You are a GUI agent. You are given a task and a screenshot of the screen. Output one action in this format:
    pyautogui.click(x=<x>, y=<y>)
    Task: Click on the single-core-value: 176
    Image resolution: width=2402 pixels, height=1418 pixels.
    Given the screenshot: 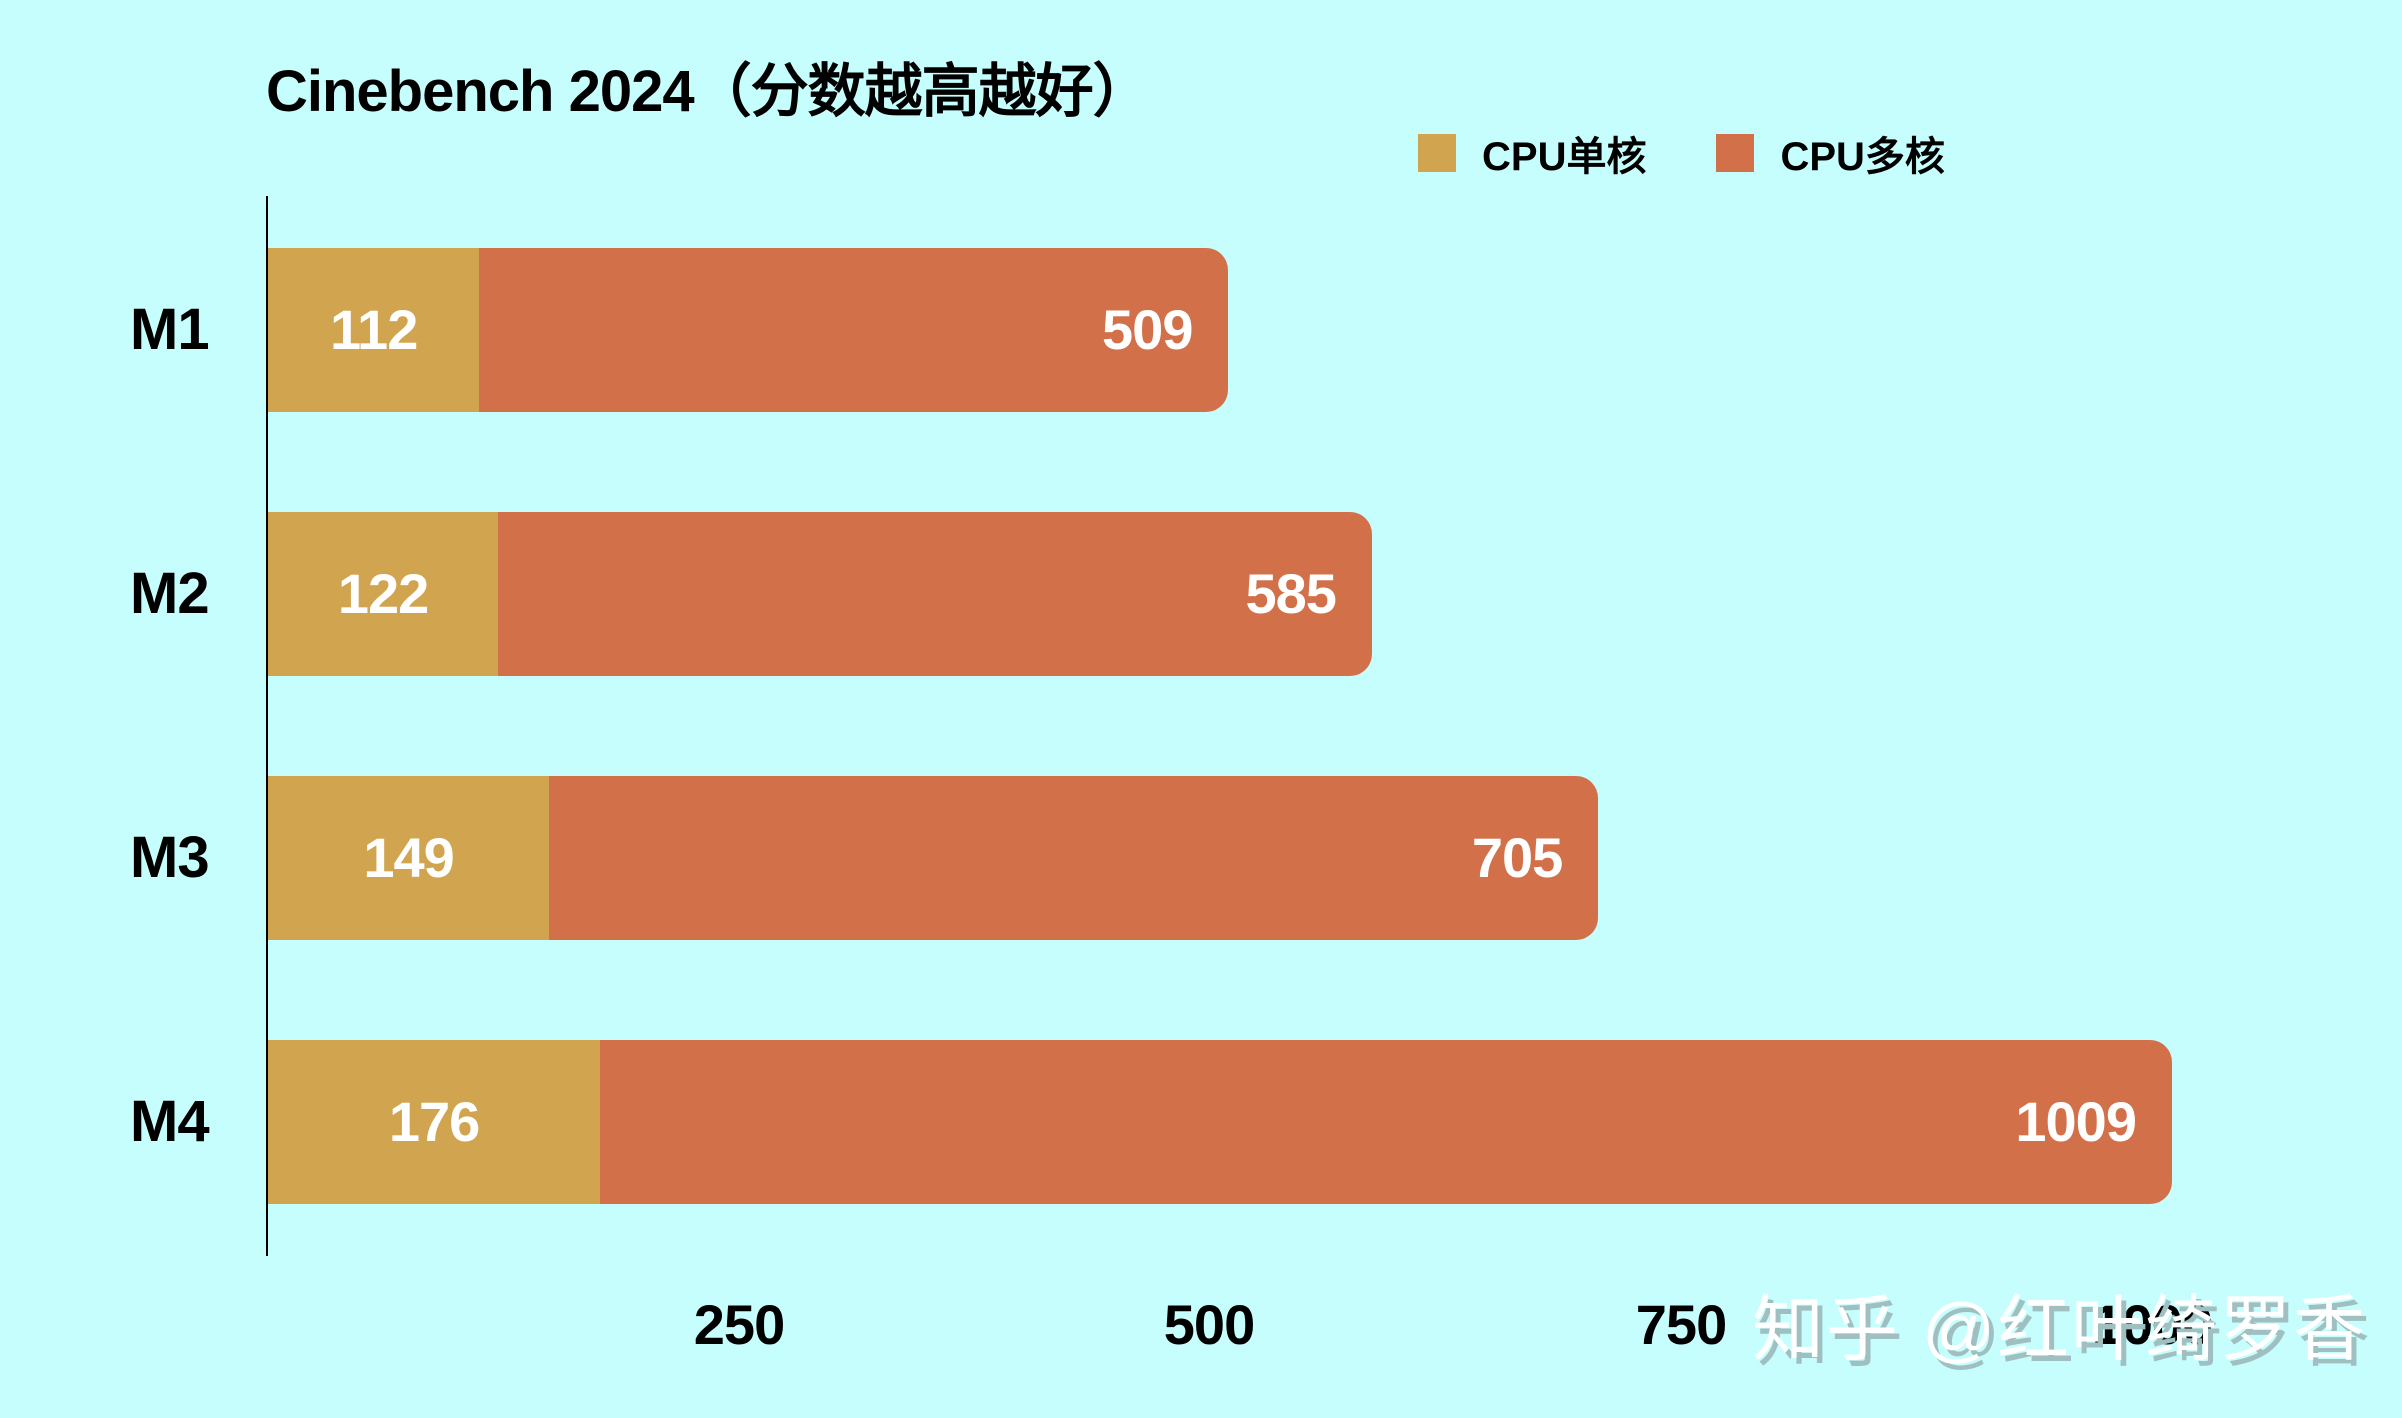 What is the action you would take?
    pyautogui.click(x=434, y=1121)
    